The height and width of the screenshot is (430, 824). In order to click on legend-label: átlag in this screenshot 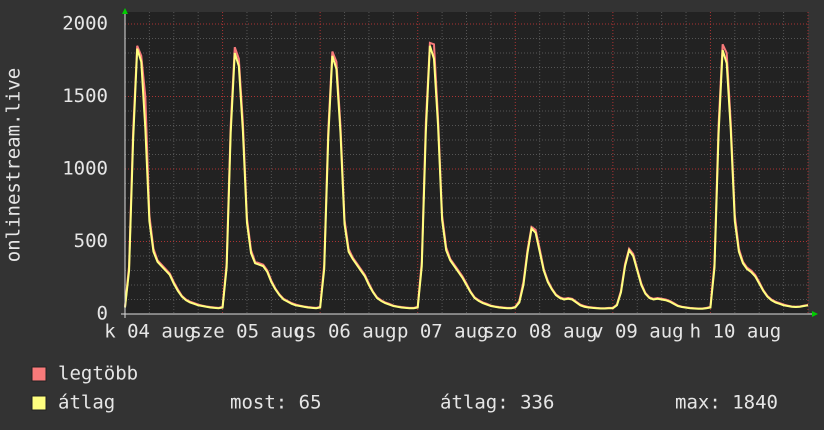, I will do `click(86, 403)`.